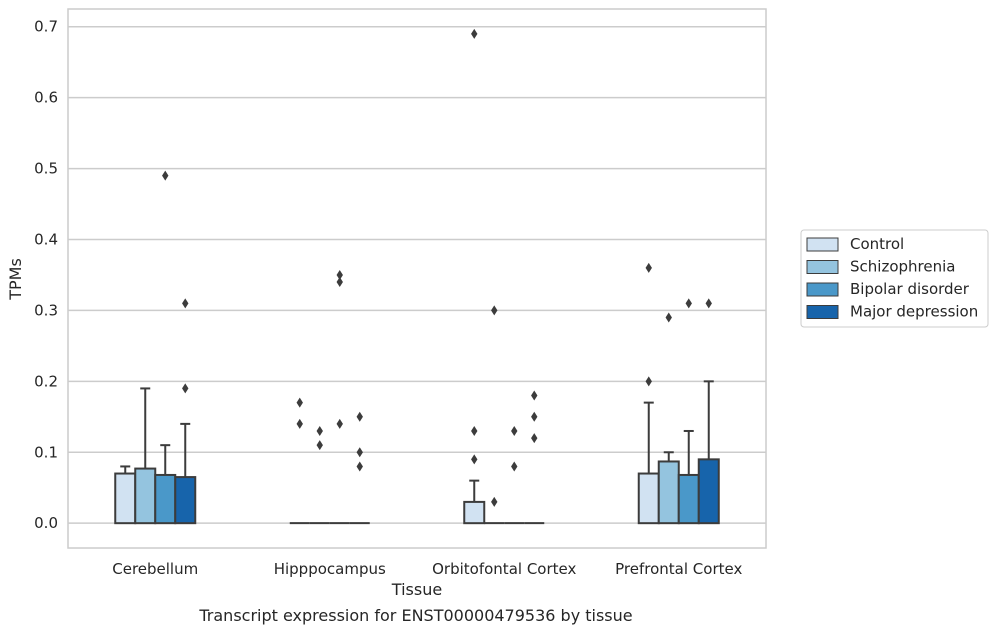 The height and width of the screenshot is (634, 997). What do you see at coordinates (417, 491) in the screenshot?
I see `bars` at bounding box center [417, 491].